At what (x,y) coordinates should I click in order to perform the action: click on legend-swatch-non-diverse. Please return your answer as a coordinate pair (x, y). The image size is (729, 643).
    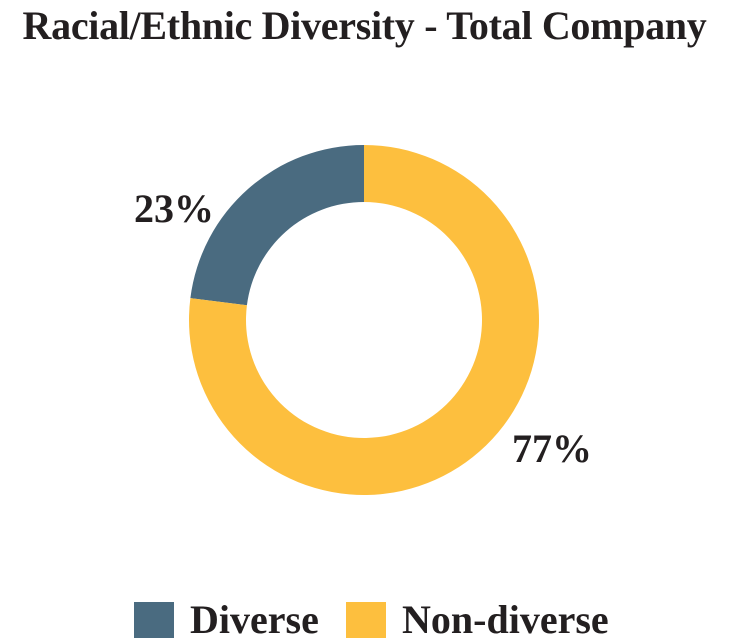
    Looking at the image, I should click on (366, 620).